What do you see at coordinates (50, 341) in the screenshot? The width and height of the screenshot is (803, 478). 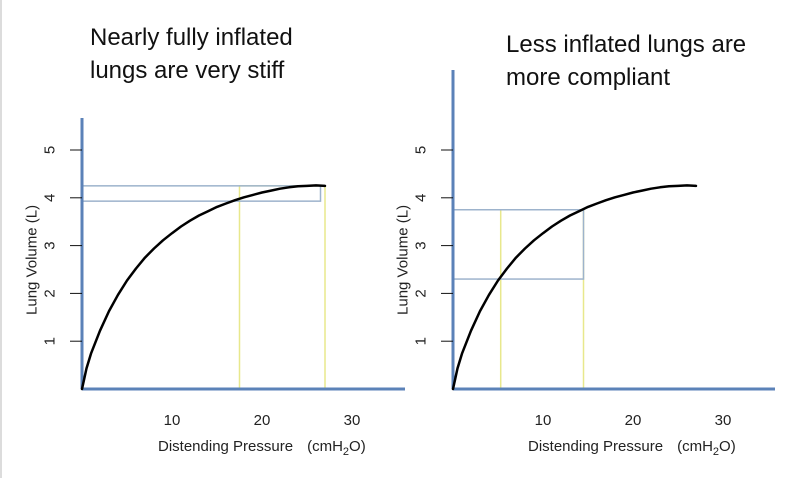 I see `left-y-tick-label: 1` at bounding box center [50, 341].